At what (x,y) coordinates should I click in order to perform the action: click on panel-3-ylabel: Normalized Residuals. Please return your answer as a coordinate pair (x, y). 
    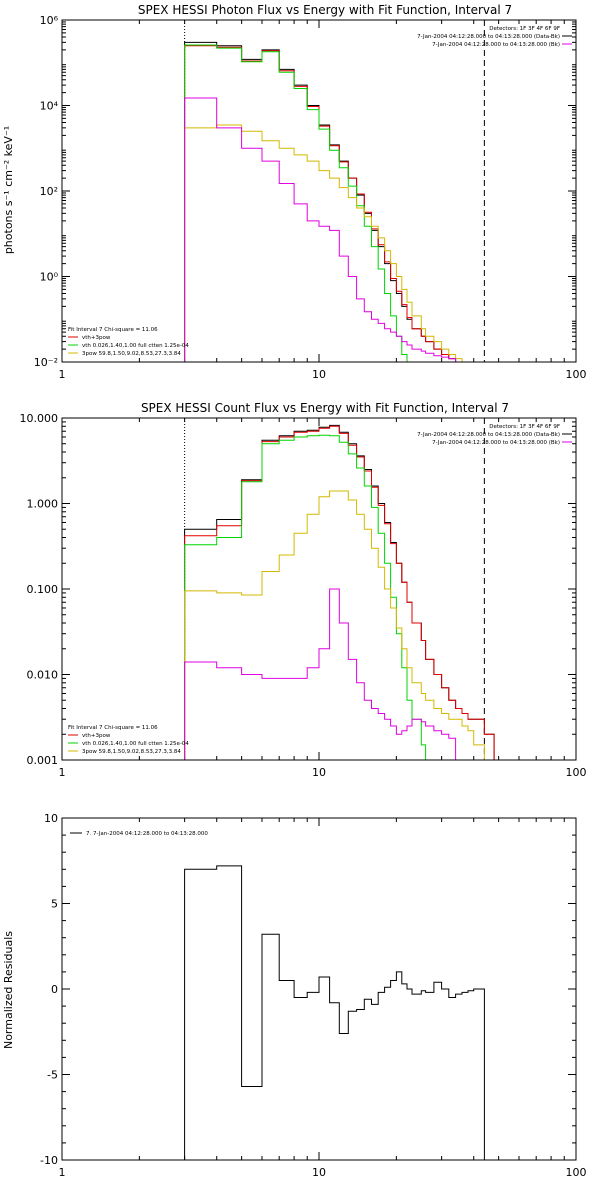
    Looking at the image, I should click on (8, 990).